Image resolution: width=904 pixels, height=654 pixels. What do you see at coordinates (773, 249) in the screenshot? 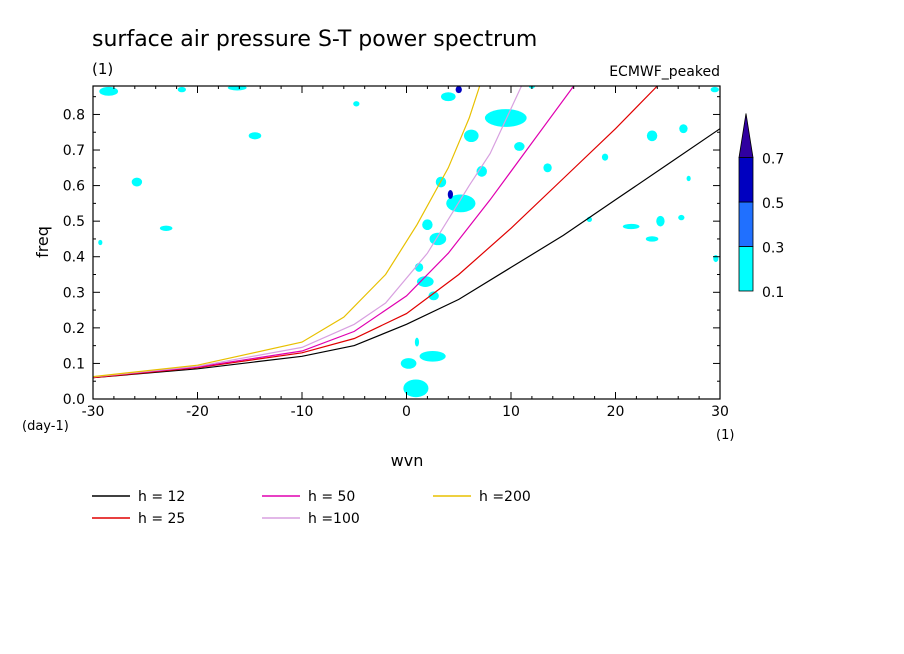
I see `colorbar-label: 0.3` at bounding box center [773, 249].